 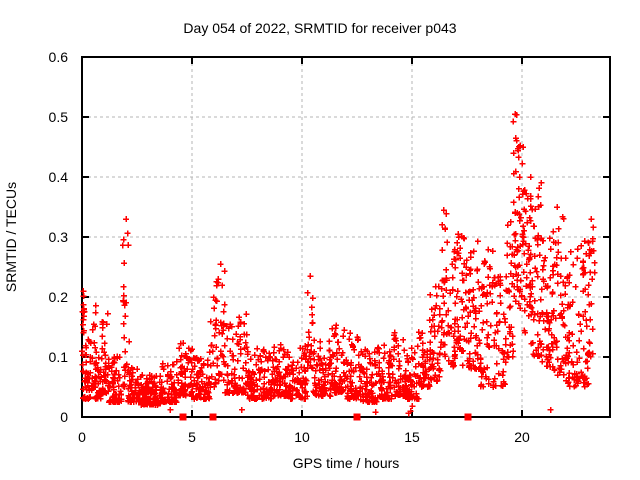 I want to click on x-axis-label: GPS time / hours, so click(x=346, y=463).